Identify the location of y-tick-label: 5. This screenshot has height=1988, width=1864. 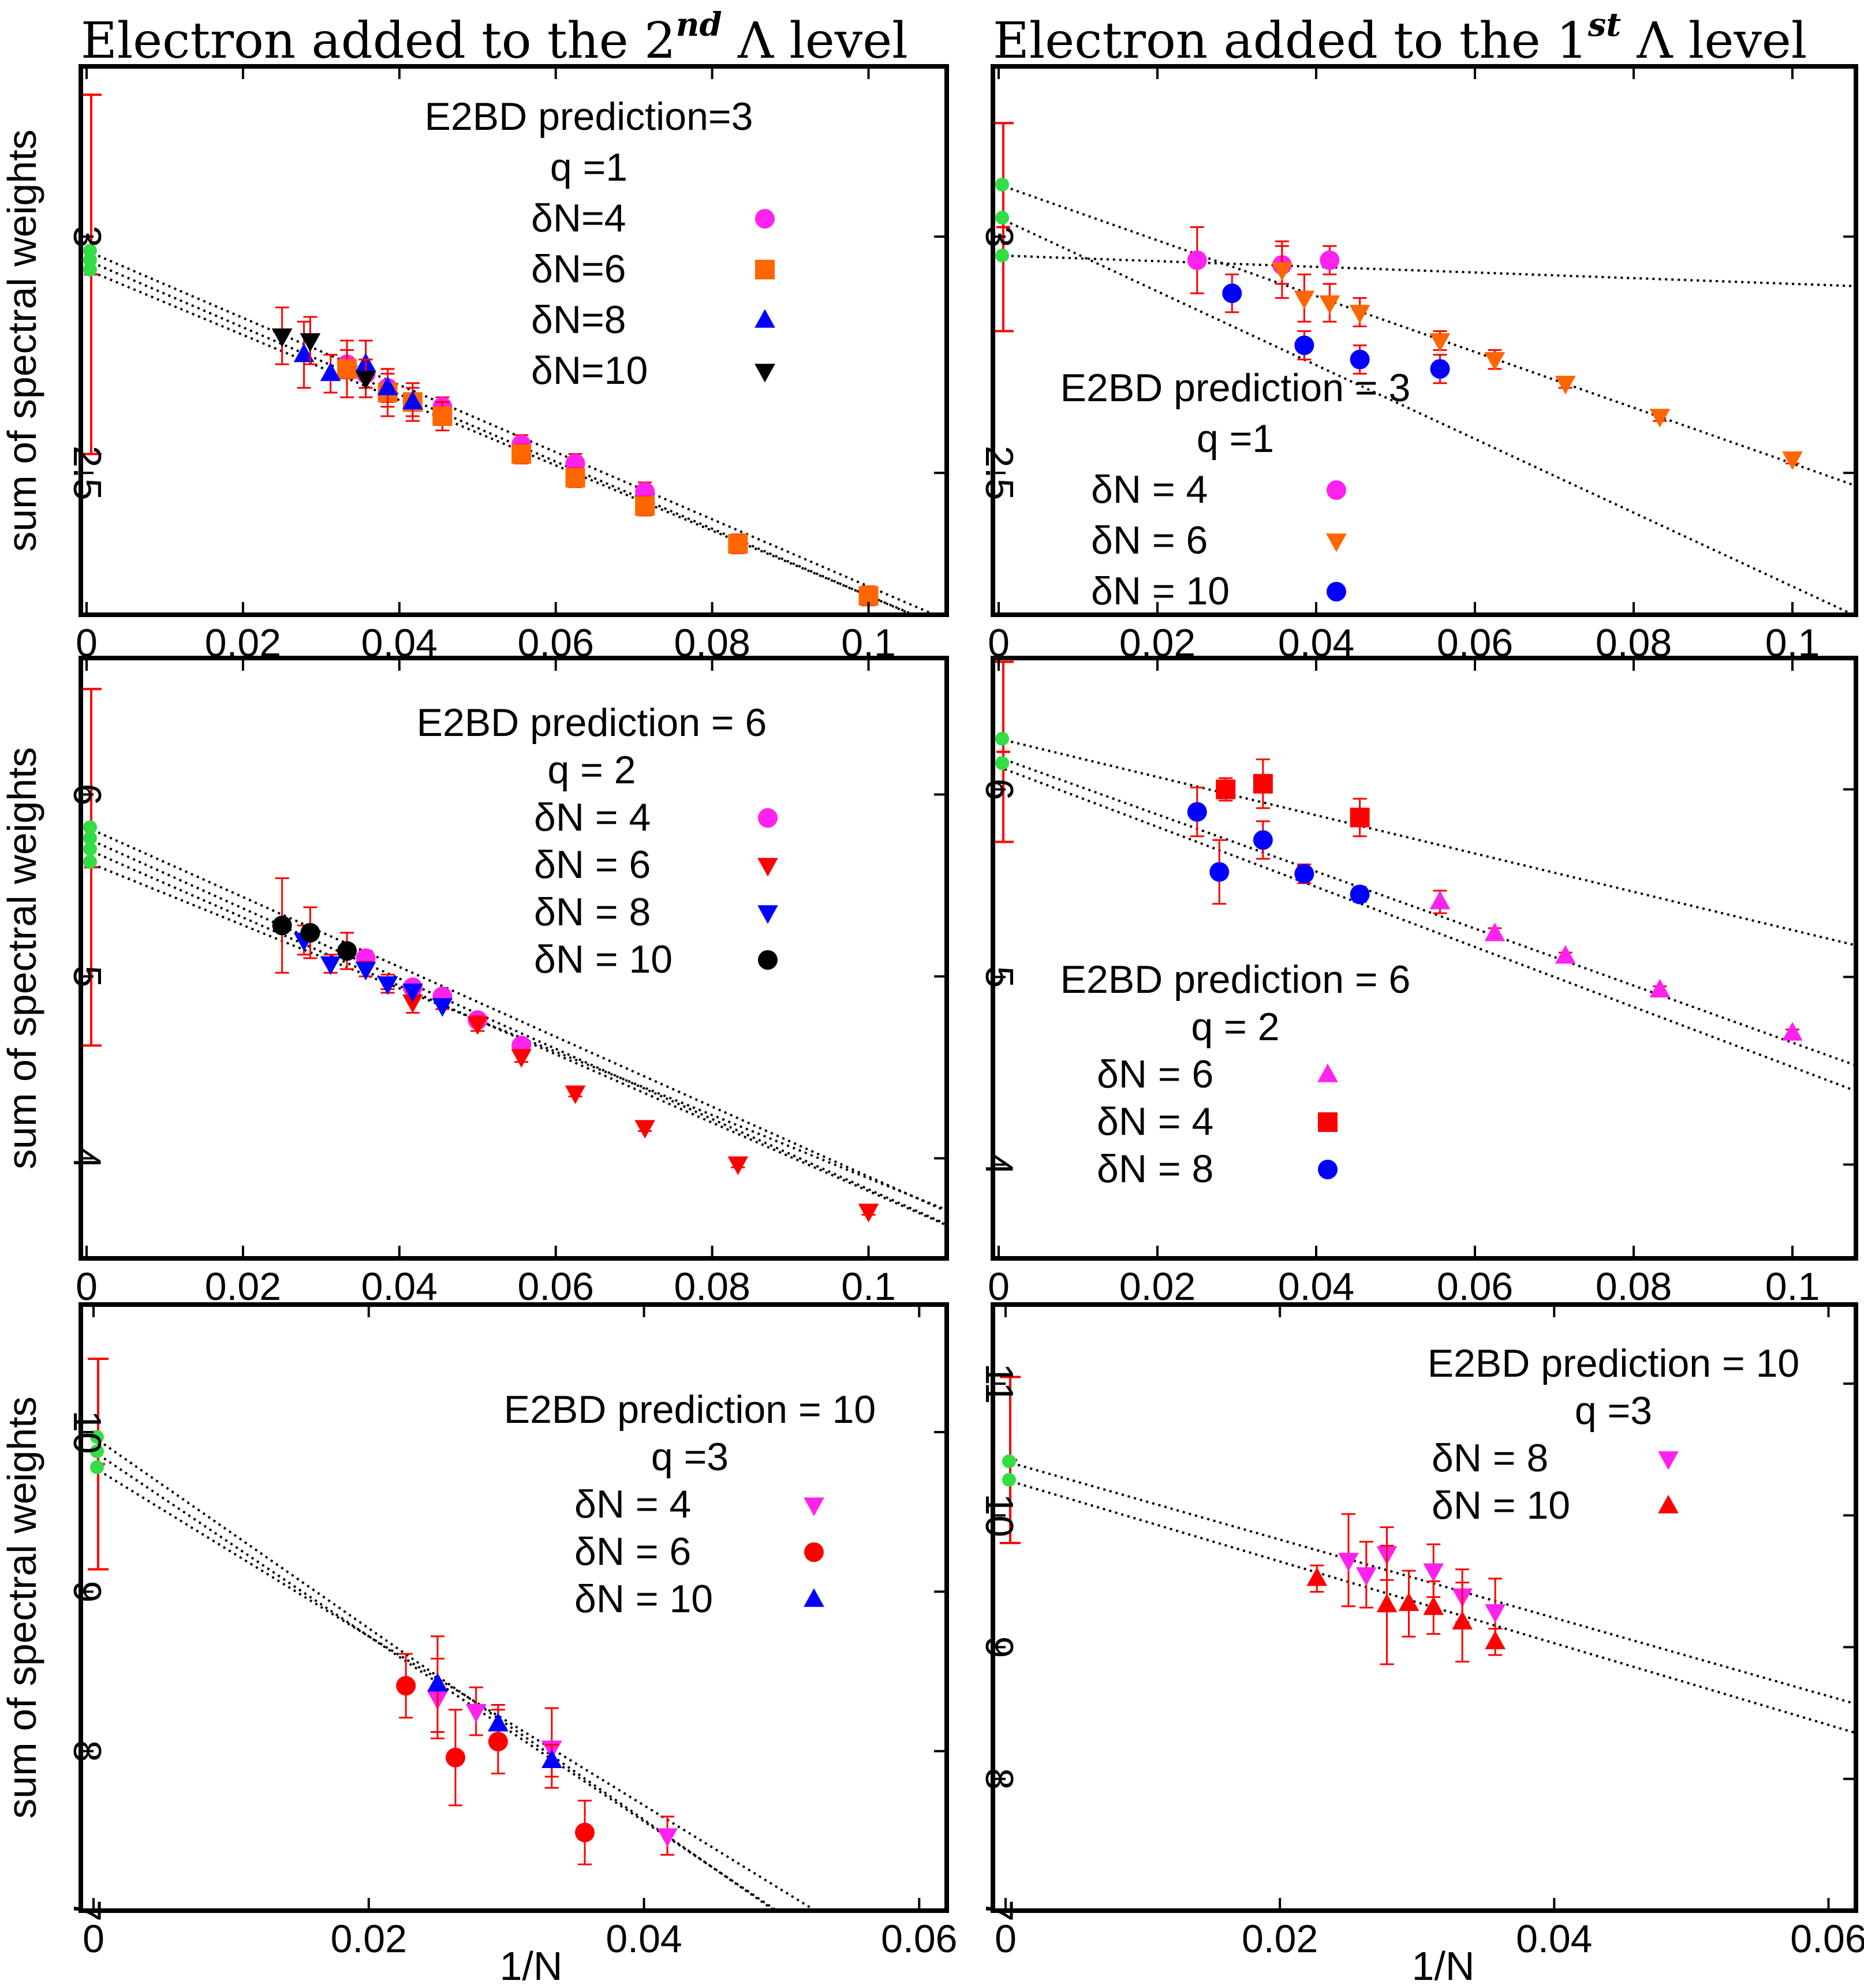
(999, 977).